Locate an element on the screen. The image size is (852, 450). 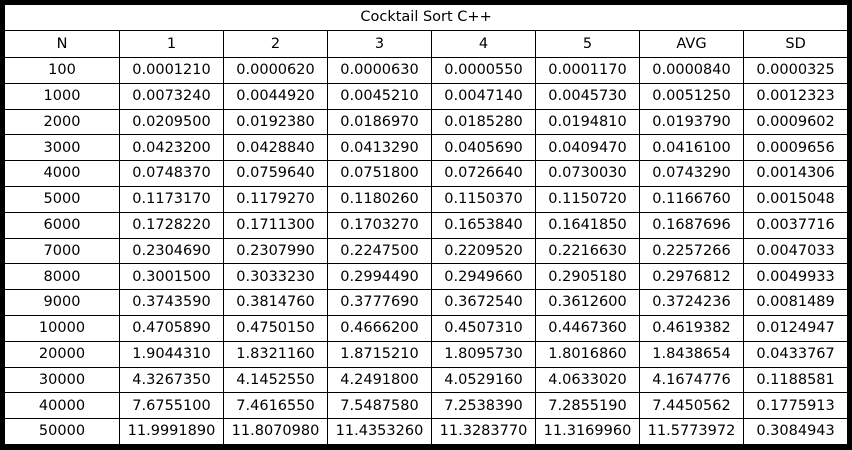
cell-run-5: 4.0633020 is located at coordinates (587, 380).